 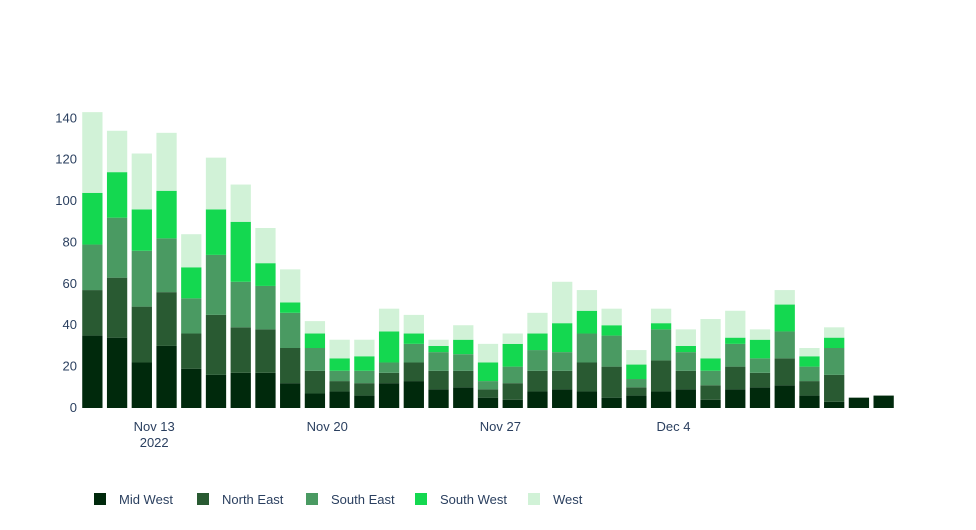 I want to click on legend-item-mid-west: Mid West, so click(x=133, y=499).